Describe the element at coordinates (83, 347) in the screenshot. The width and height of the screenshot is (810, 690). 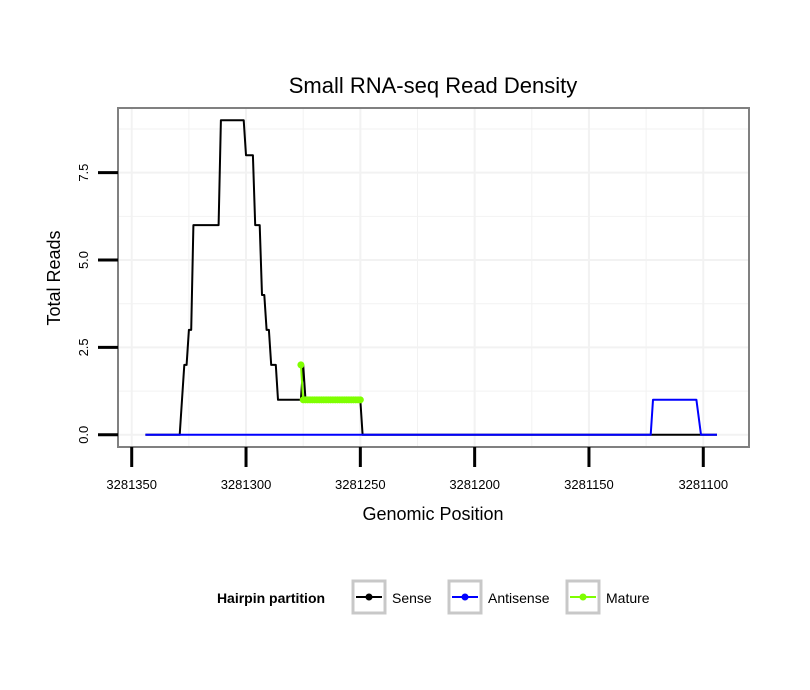
I see `y-tick-label: 2.5` at that location.